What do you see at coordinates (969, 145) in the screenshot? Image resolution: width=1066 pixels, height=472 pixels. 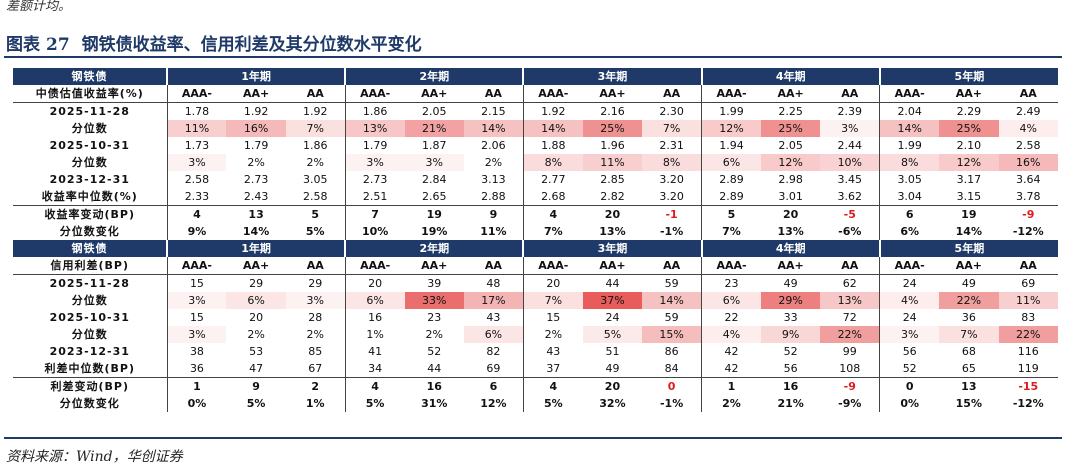 I see `table-cell: 2.10` at bounding box center [969, 145].